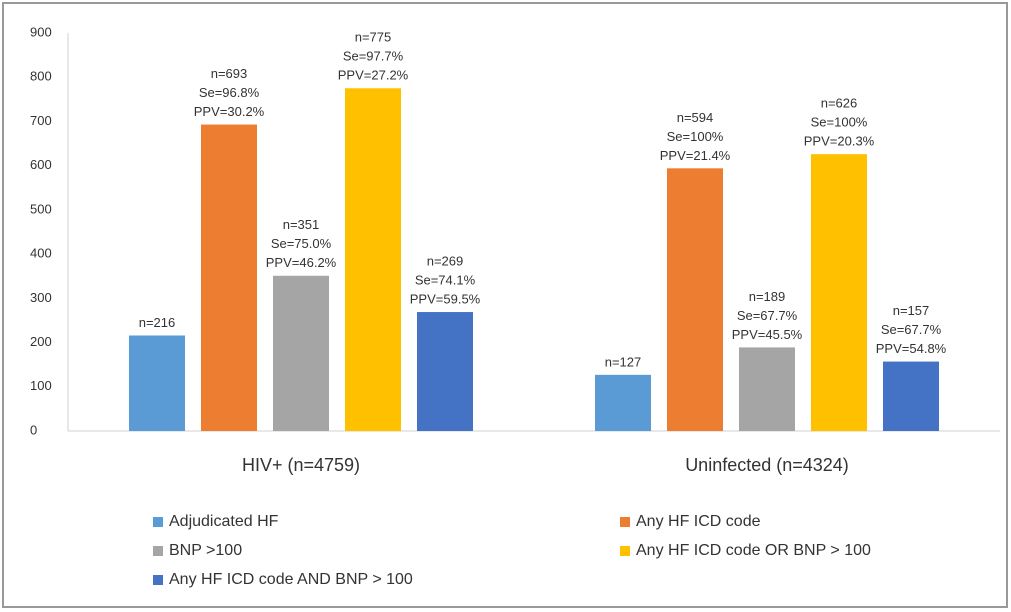  Describe the element at coordinates (301, 465) in the screenshot. I see `x-tick-label: HIV+ (n=4759)` at that location.